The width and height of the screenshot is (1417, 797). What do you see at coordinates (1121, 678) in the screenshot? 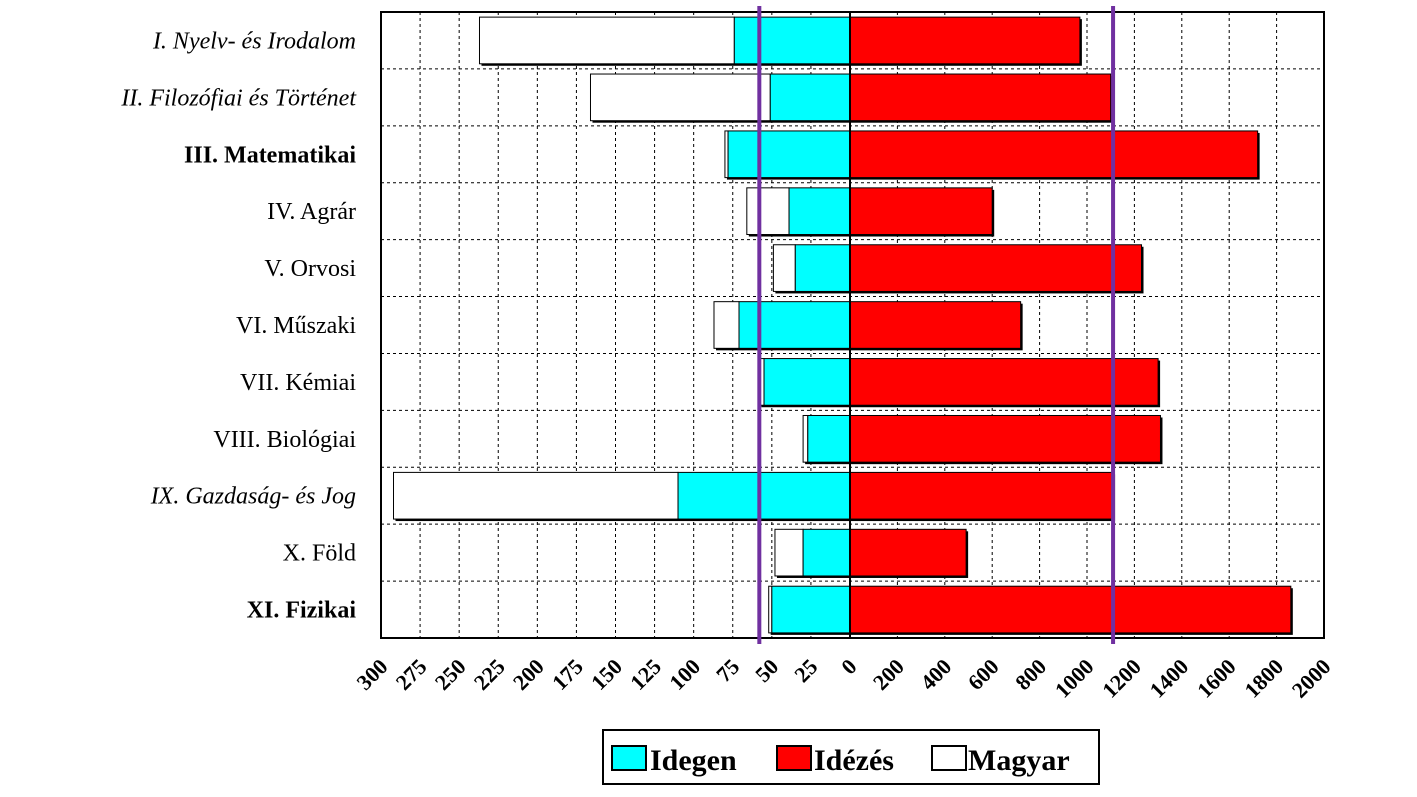
I see `x-tick-label: 1200` at bounding box center [1121, 678].